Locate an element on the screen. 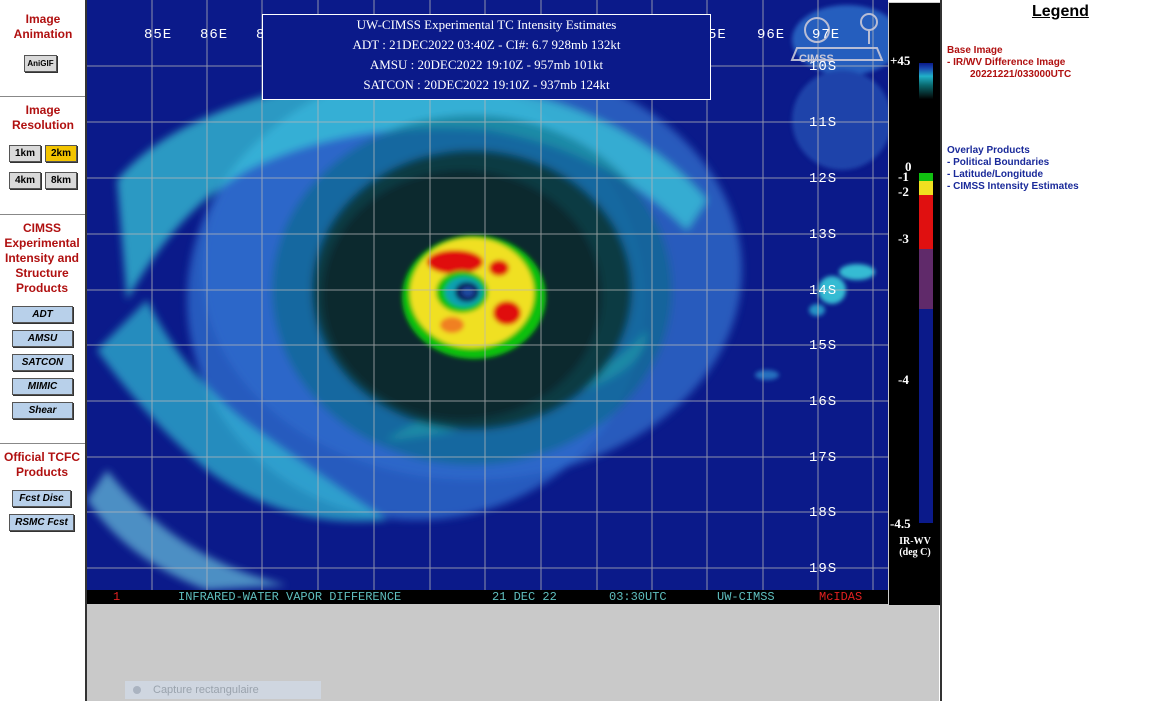  colorbar-title-line1: IR-WV is located at coordinates (915, 541).